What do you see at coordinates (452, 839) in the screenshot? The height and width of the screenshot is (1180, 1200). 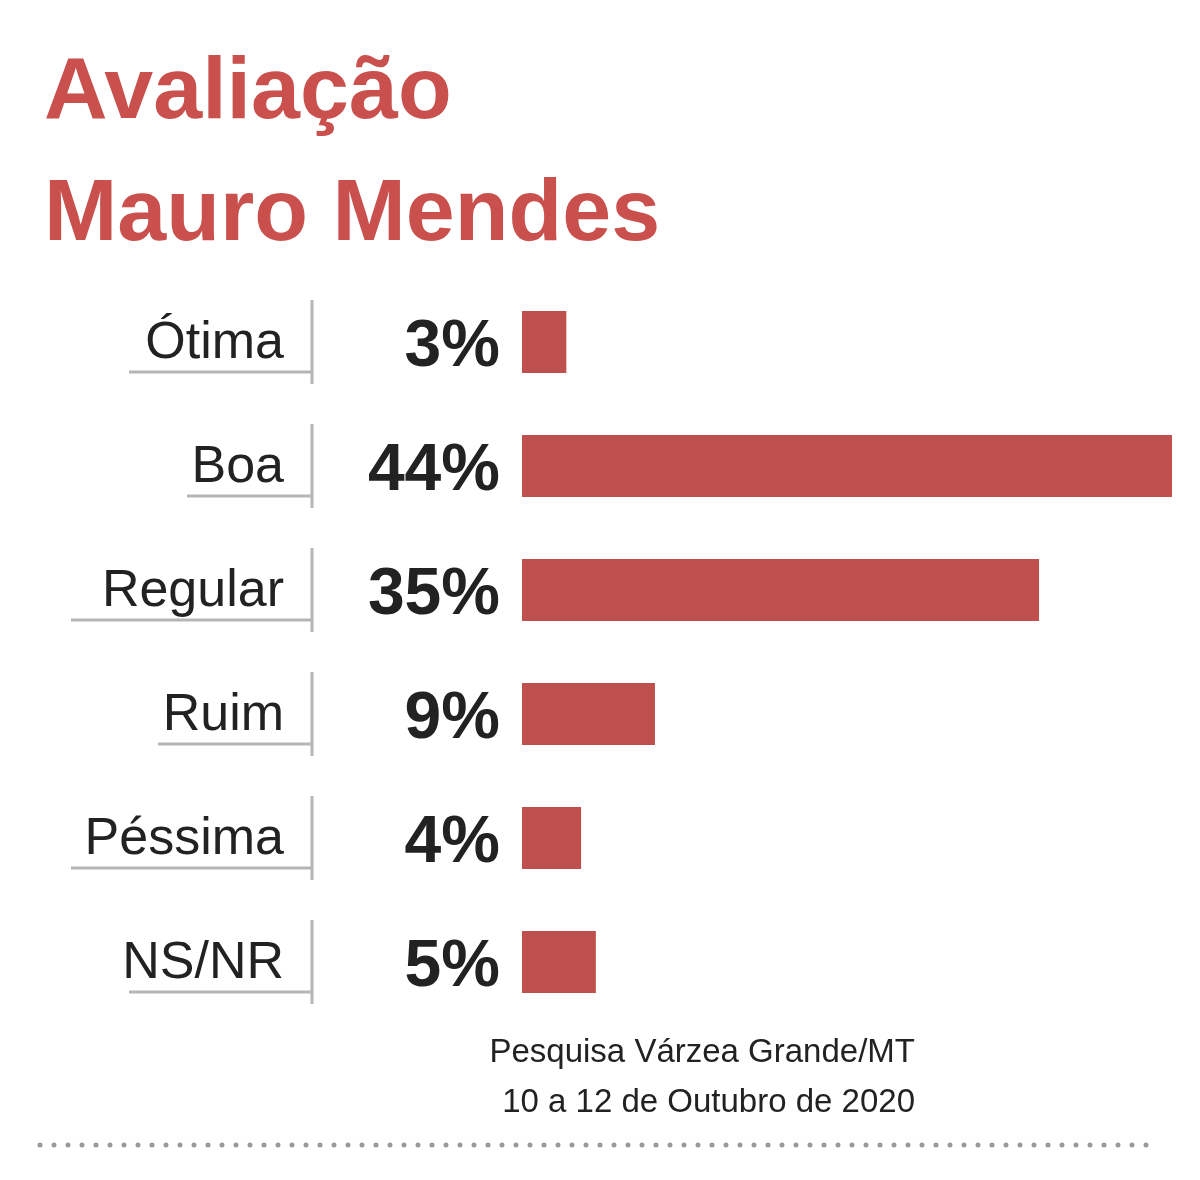 I see `data-label: 4%` at bounding box center [452, 839].